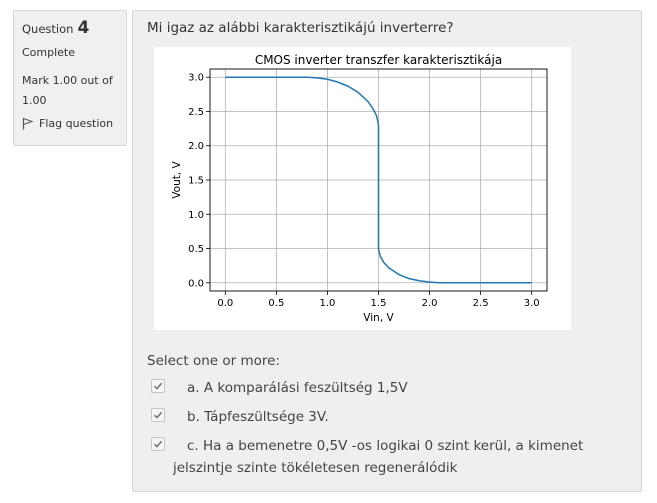 The width and height of the screenshot is (657, 503). What do you see at coordinates (213, 361) in the screenshot?
I see `answer-prompt: Select one or more:` at bounding box center [213, 361].